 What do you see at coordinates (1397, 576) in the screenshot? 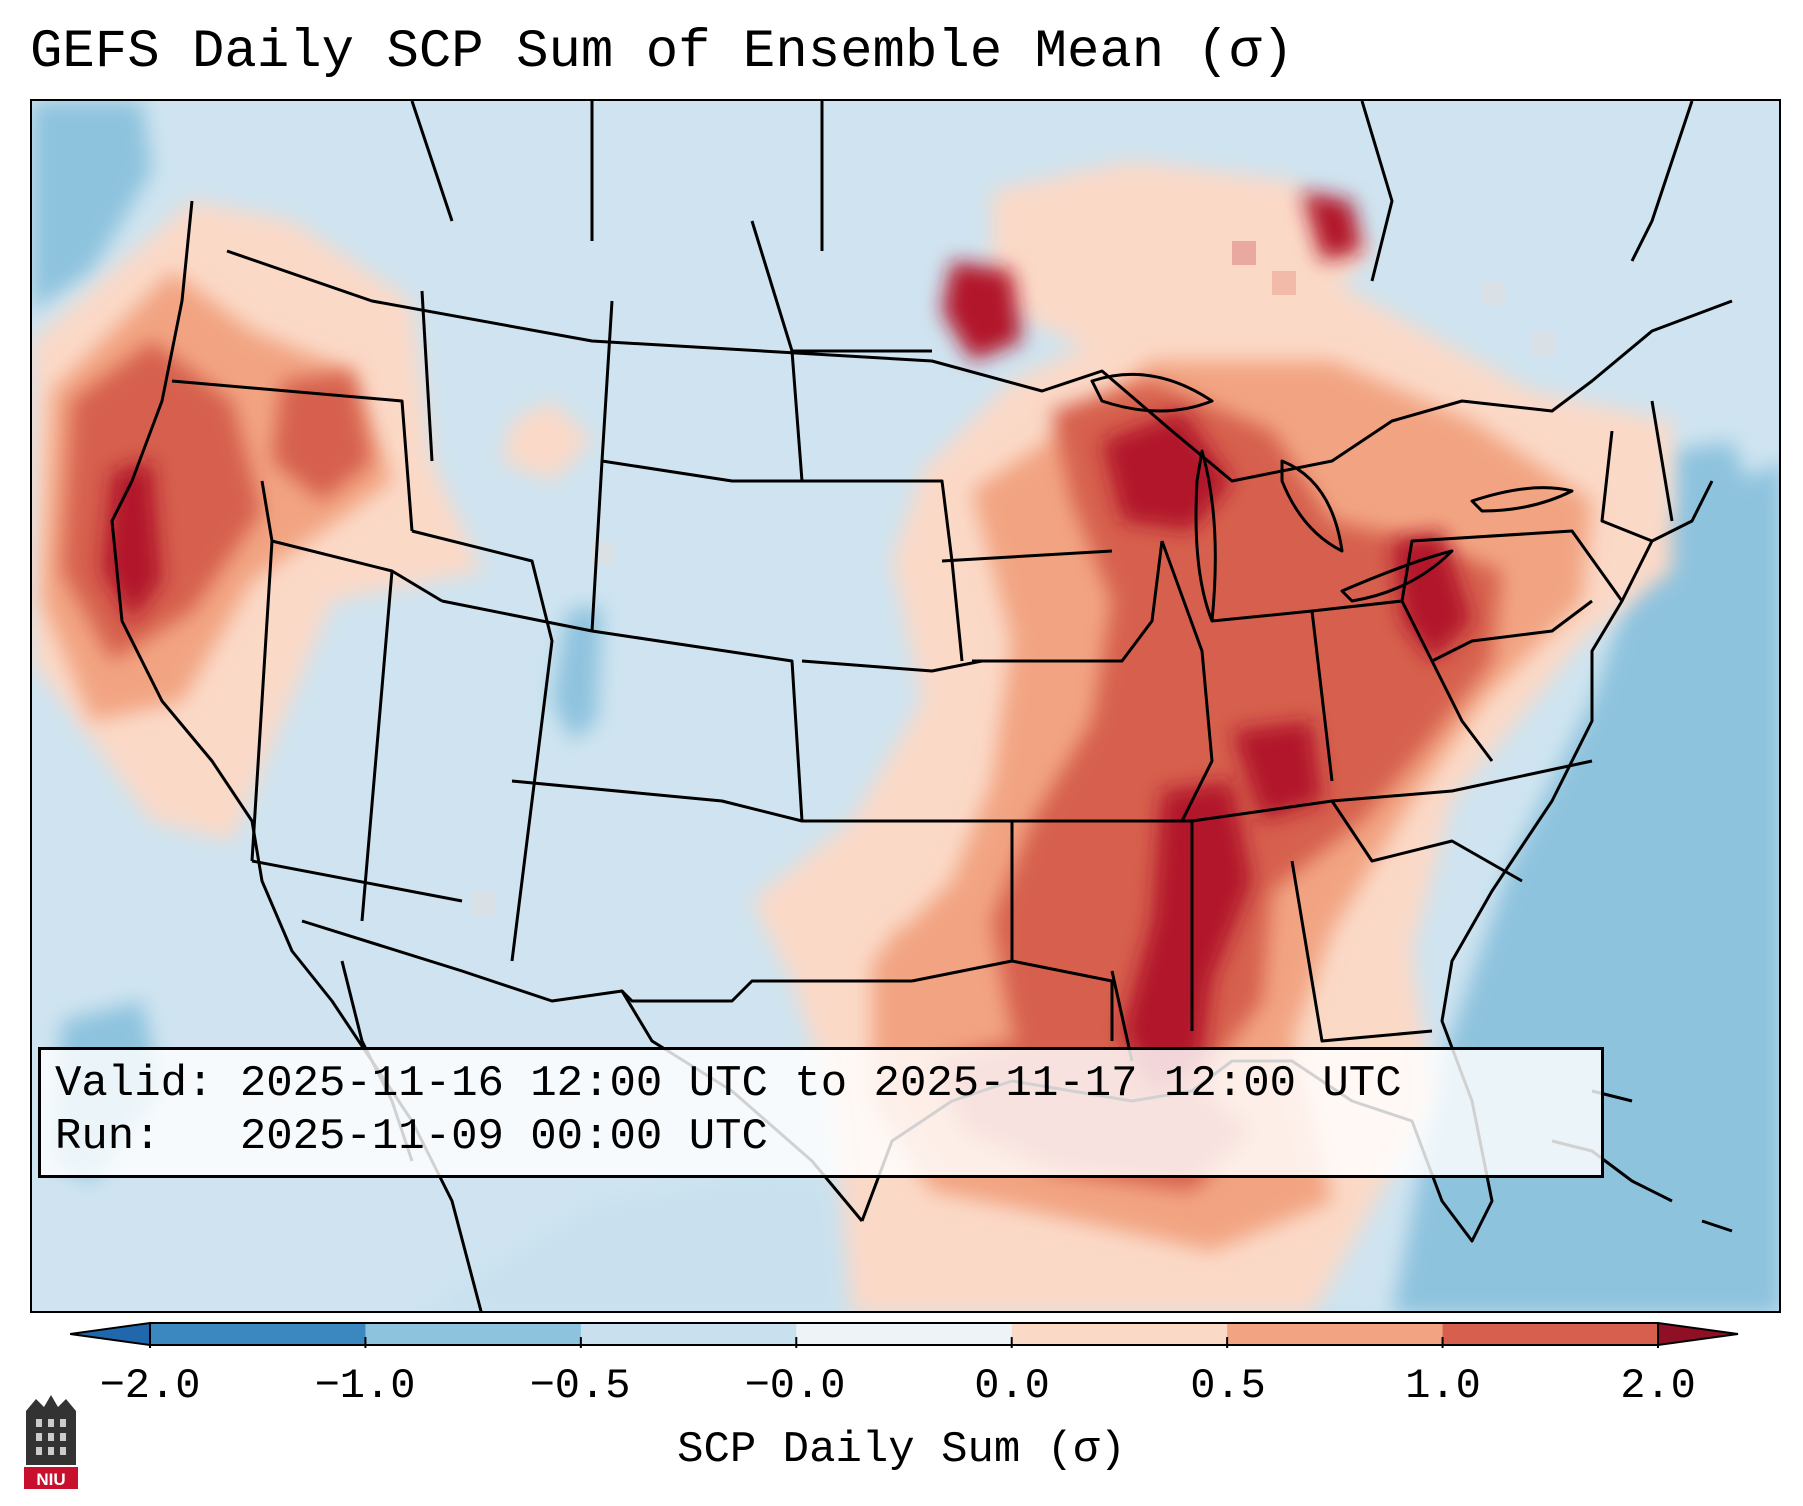
I see `lake-erie` at bounding box center [1397, 576].